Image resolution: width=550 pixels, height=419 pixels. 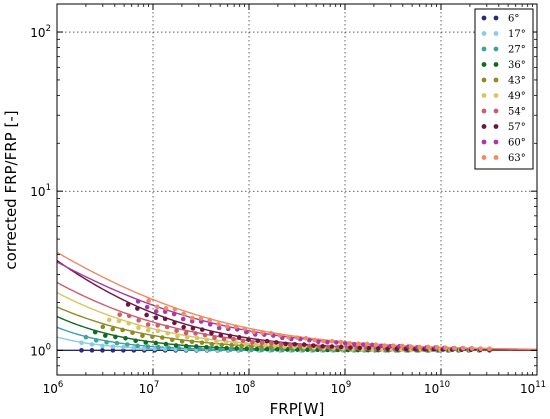 I want to click on legend-label: 36°, so click(x=517, y=65).